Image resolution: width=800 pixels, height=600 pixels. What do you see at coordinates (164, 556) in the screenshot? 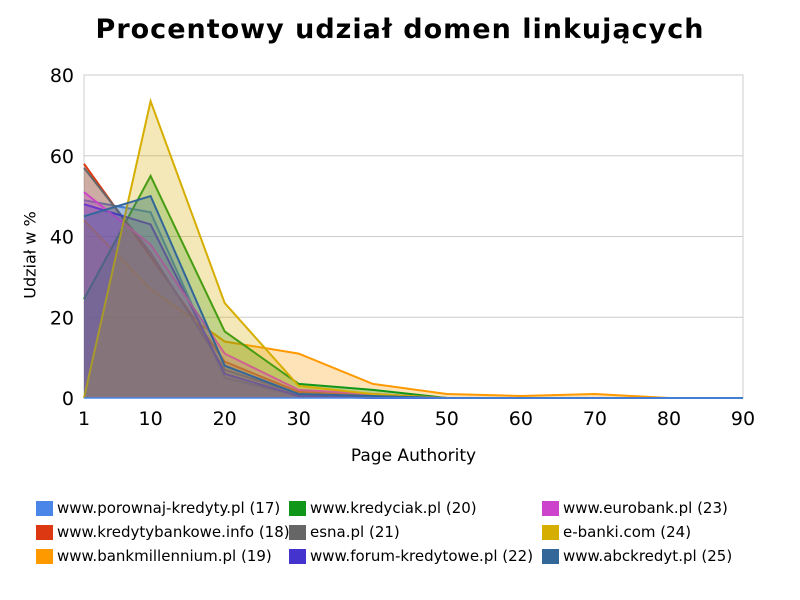
I see `legend-label: www.bankmillennium.pl (19)` at bounding box center [164, 556].